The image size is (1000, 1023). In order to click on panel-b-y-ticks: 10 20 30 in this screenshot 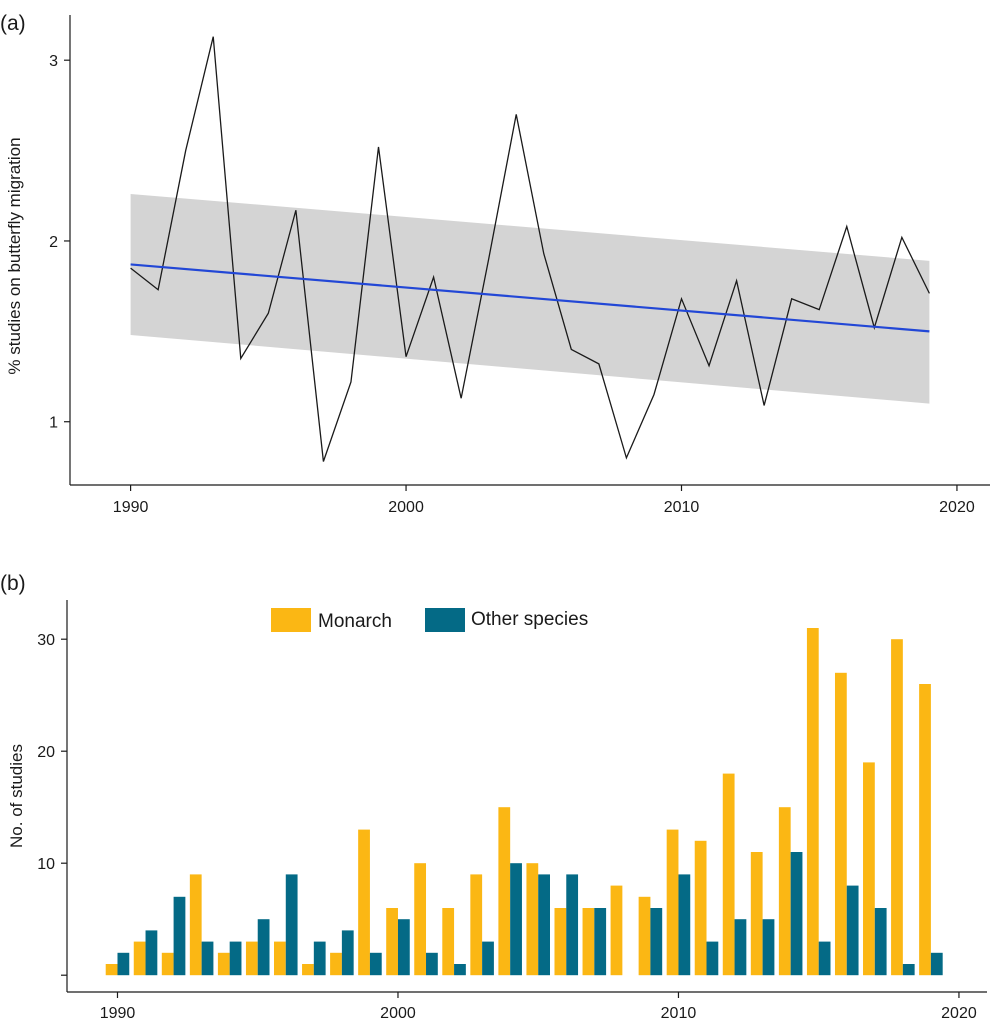, I will do `click(52, 804)`.